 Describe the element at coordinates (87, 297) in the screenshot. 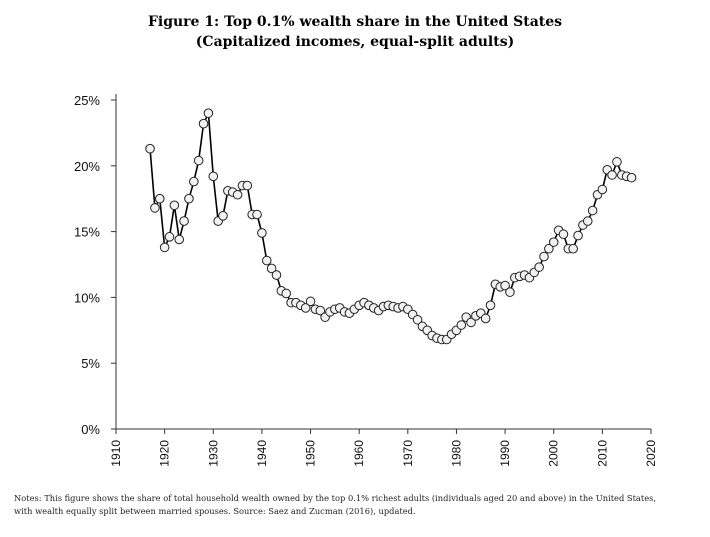

I see `y-tick-label: 10%` at that location.